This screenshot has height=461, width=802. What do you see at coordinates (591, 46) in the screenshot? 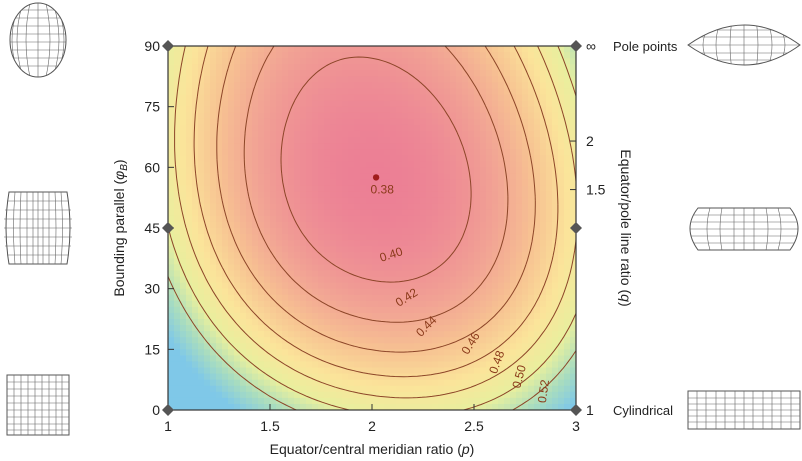
I see `y2-tick-label: ∞` at bounding box center [591, 46].